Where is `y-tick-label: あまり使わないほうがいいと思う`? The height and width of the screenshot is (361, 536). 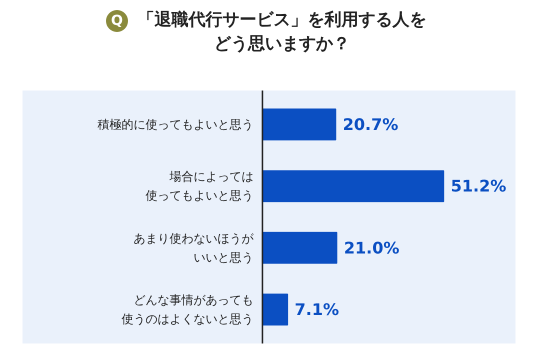
y-tick-label: あまり使わないほうがいいと思う is located at coordinates (194, 247).